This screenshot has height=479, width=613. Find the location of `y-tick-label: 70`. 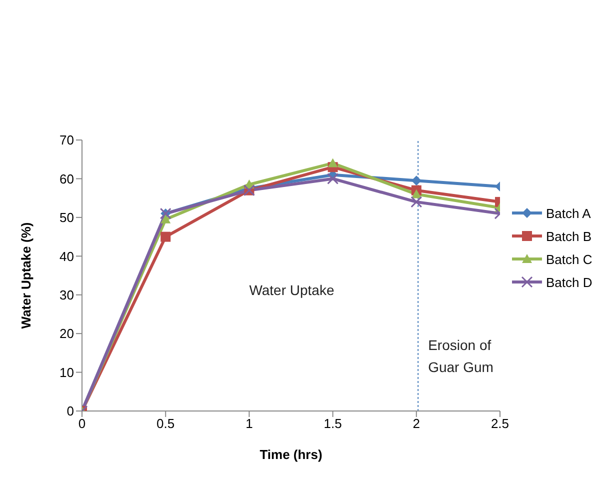

y-tick-label: 70 is located at coordinates (67, 140).